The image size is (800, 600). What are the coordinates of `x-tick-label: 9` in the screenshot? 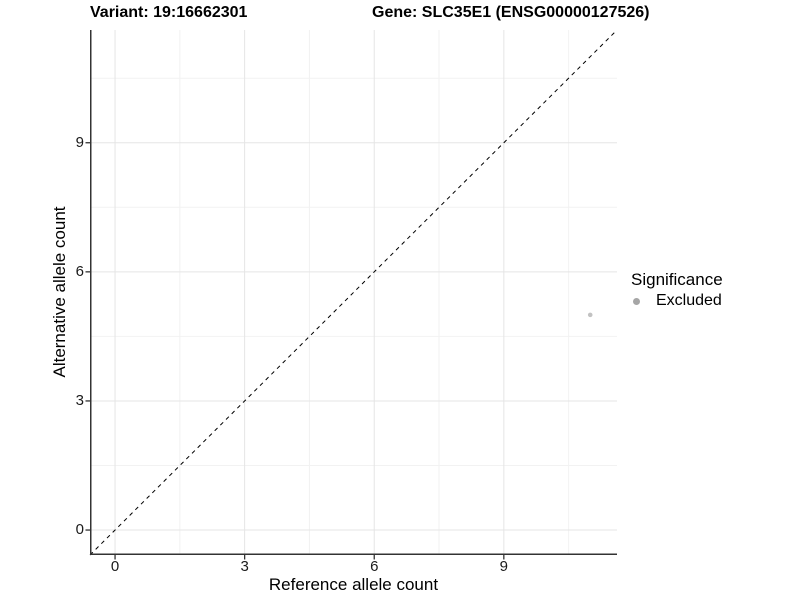 It's located at (503, 566).